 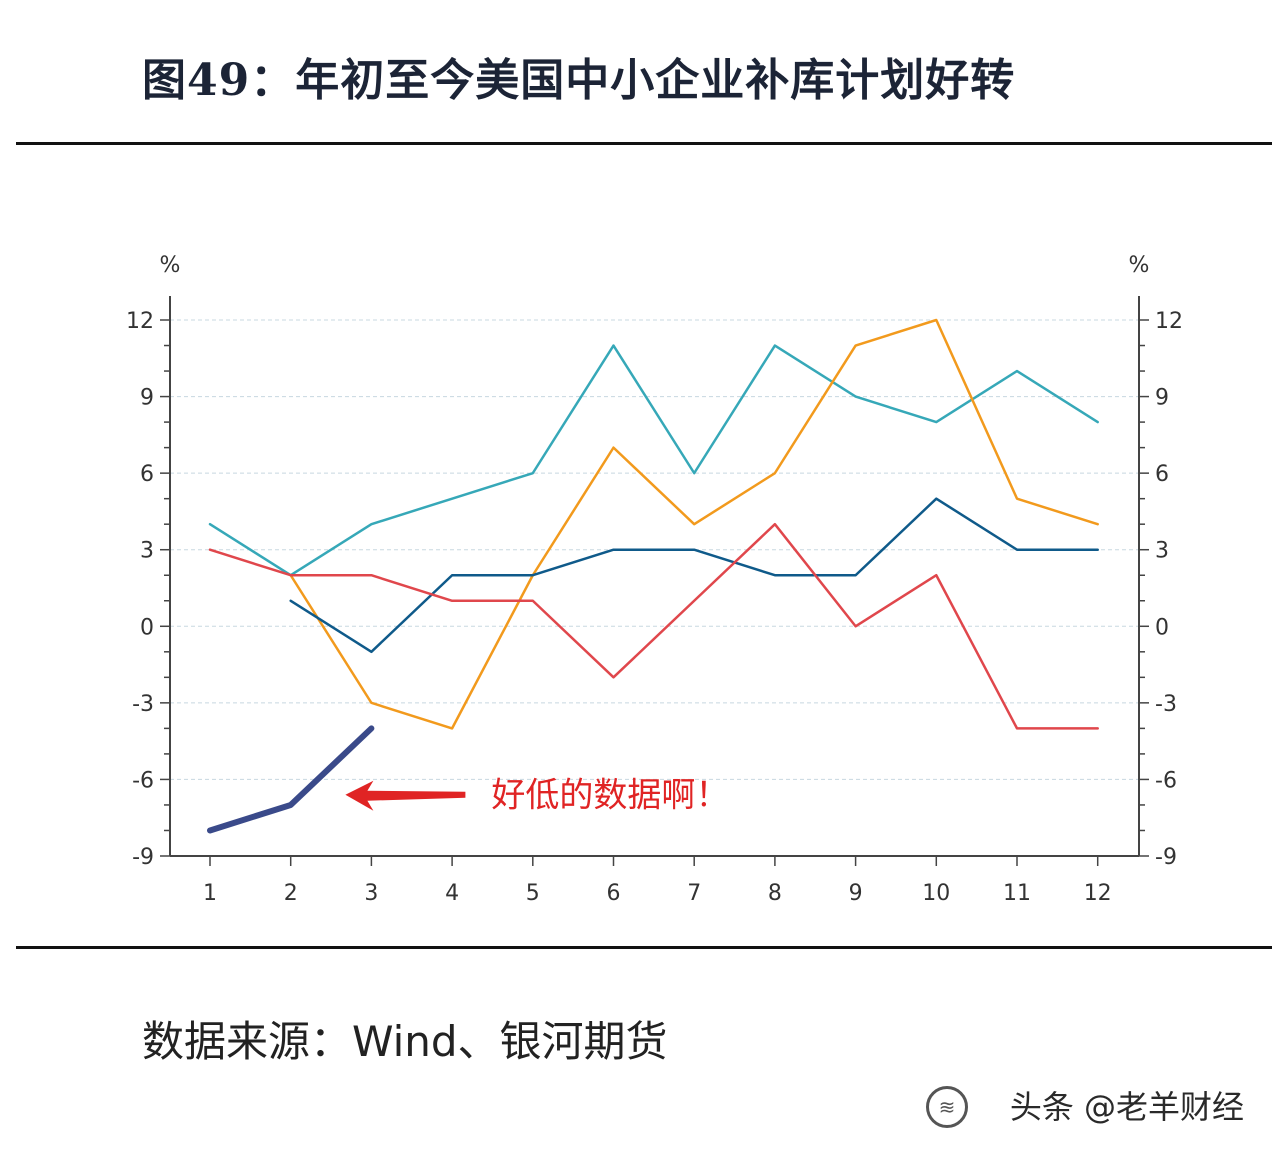 I want to click on annotation-text: 好低的数据啊！, so click(x=610, y=796).